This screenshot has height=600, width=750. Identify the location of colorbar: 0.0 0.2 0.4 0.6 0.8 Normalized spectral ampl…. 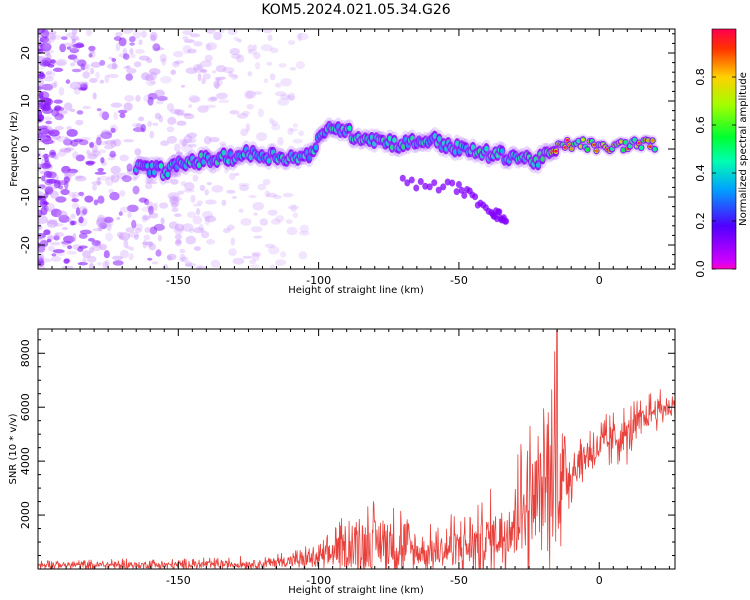
(721, 153).